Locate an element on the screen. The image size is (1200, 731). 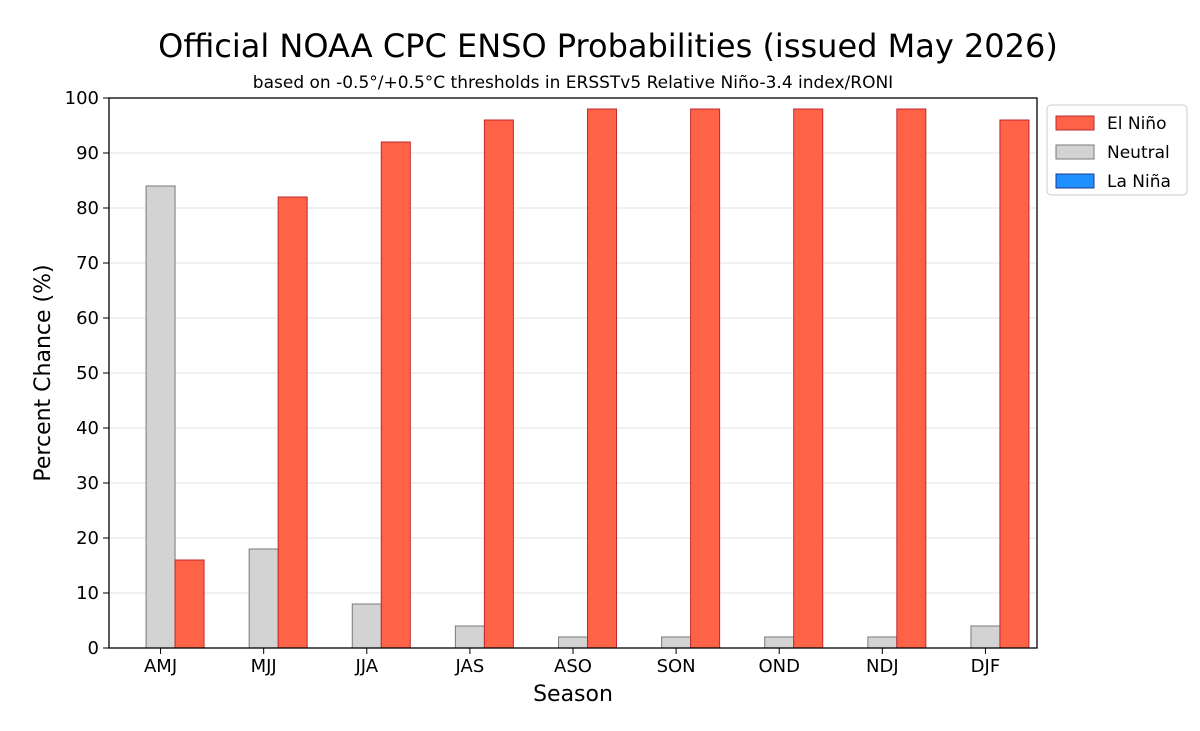
bar-neutral-ond is located at coordinates (779, 642).